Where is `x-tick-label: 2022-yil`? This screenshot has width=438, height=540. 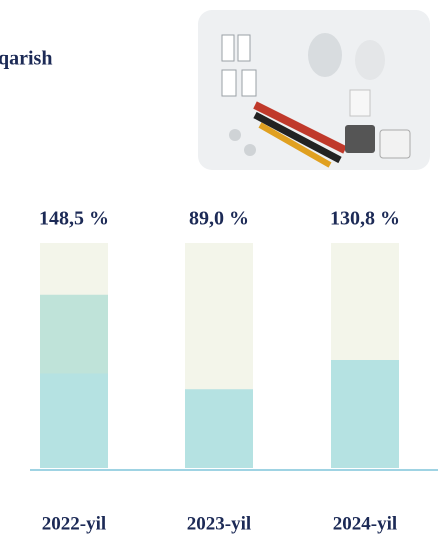 x-tick-label: 2022-yil is located at coordinates (74, 523).